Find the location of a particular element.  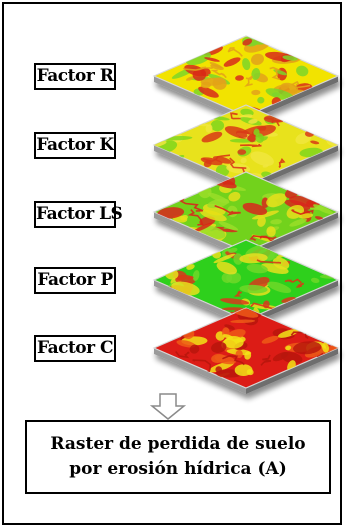

factor-k-label: Factor K is located at coordinates (75, 145).